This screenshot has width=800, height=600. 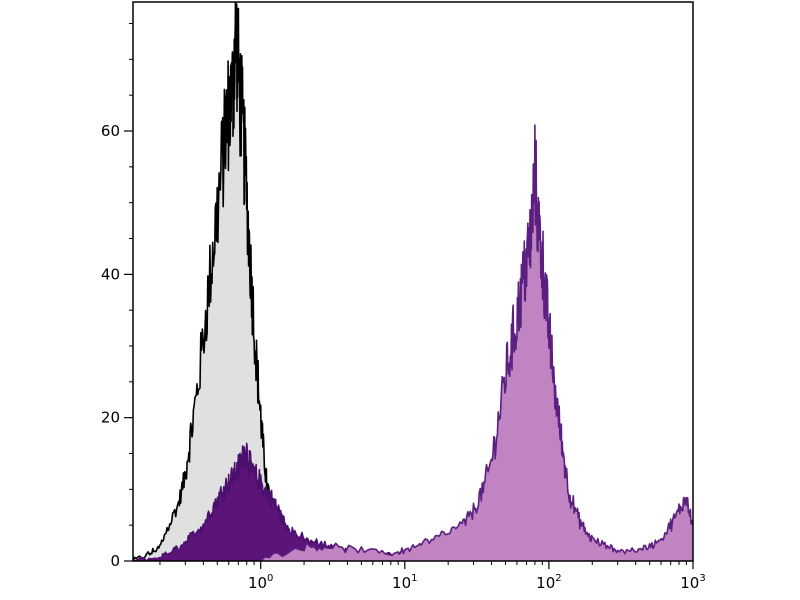 What do you see at coordinates (692, 582) in the screenshot?
I see `x-tick-label: 10³` at bounding box center [692, 582].